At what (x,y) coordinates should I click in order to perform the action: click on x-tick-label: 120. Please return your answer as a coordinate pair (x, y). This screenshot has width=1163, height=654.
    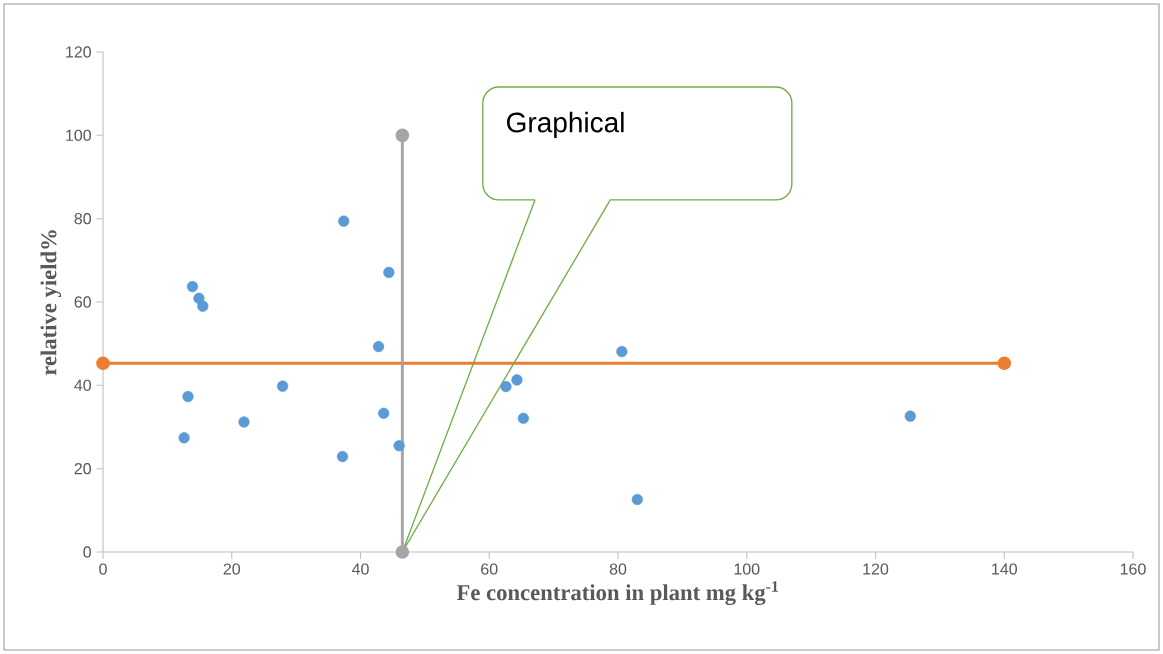
    Looking at the image, I should click on (876, 569).